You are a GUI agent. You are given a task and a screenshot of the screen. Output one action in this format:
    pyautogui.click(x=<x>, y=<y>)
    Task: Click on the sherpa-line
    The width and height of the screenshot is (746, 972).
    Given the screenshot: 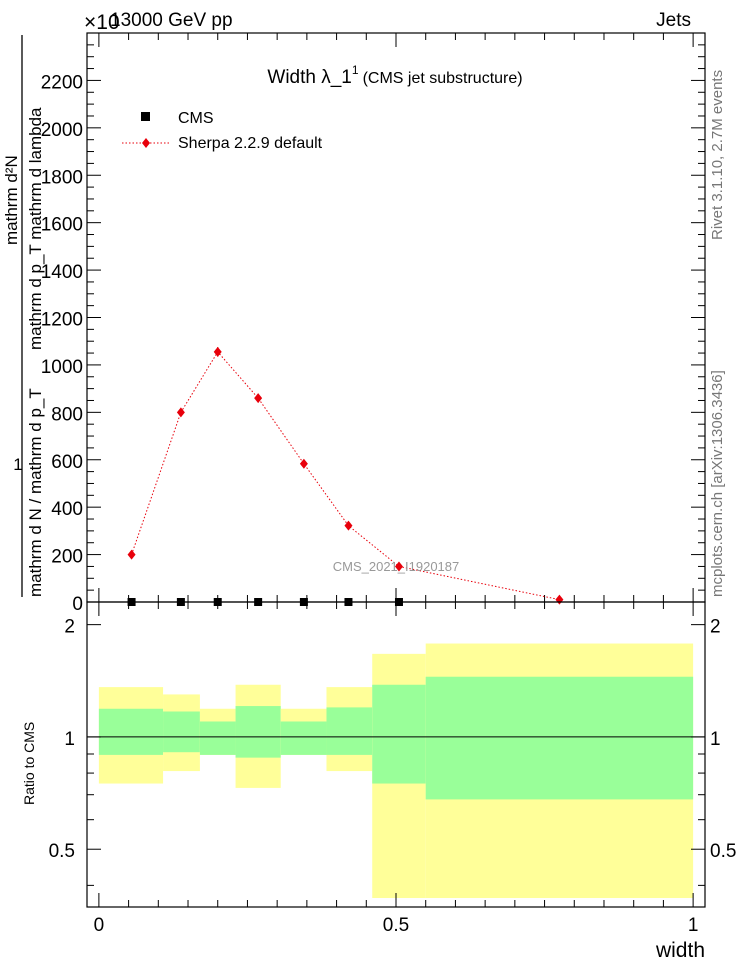 What is the action you would take?
    pyautogui.click(x=345, y=476)
    